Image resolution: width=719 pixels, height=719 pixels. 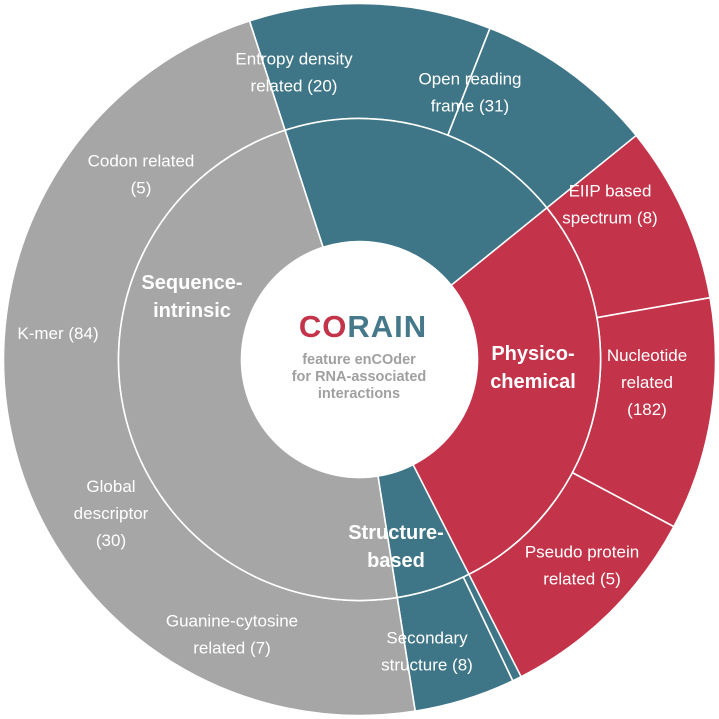 What do you see at coordinates (427, 665) in the screenshot?
I see `segment-label-secondary-structure-8-line-2: structure (8)` at bounding box center [427, 665].